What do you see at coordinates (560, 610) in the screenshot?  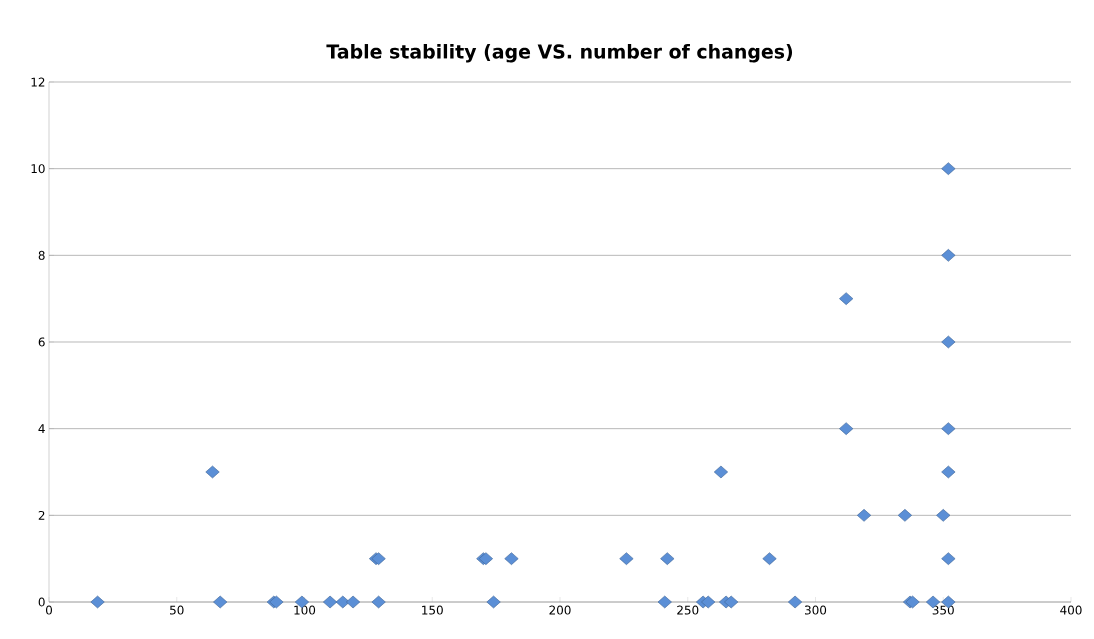 I see `x-tick-label: 200` at bounding box center [560, 610].